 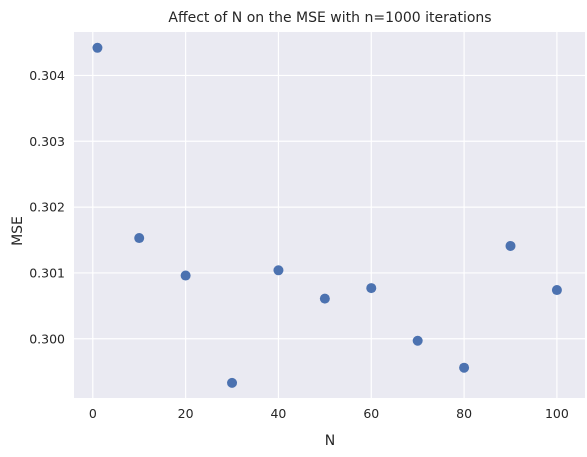 I want to click on x-tick-label: 20, so click(x=186, y=413).